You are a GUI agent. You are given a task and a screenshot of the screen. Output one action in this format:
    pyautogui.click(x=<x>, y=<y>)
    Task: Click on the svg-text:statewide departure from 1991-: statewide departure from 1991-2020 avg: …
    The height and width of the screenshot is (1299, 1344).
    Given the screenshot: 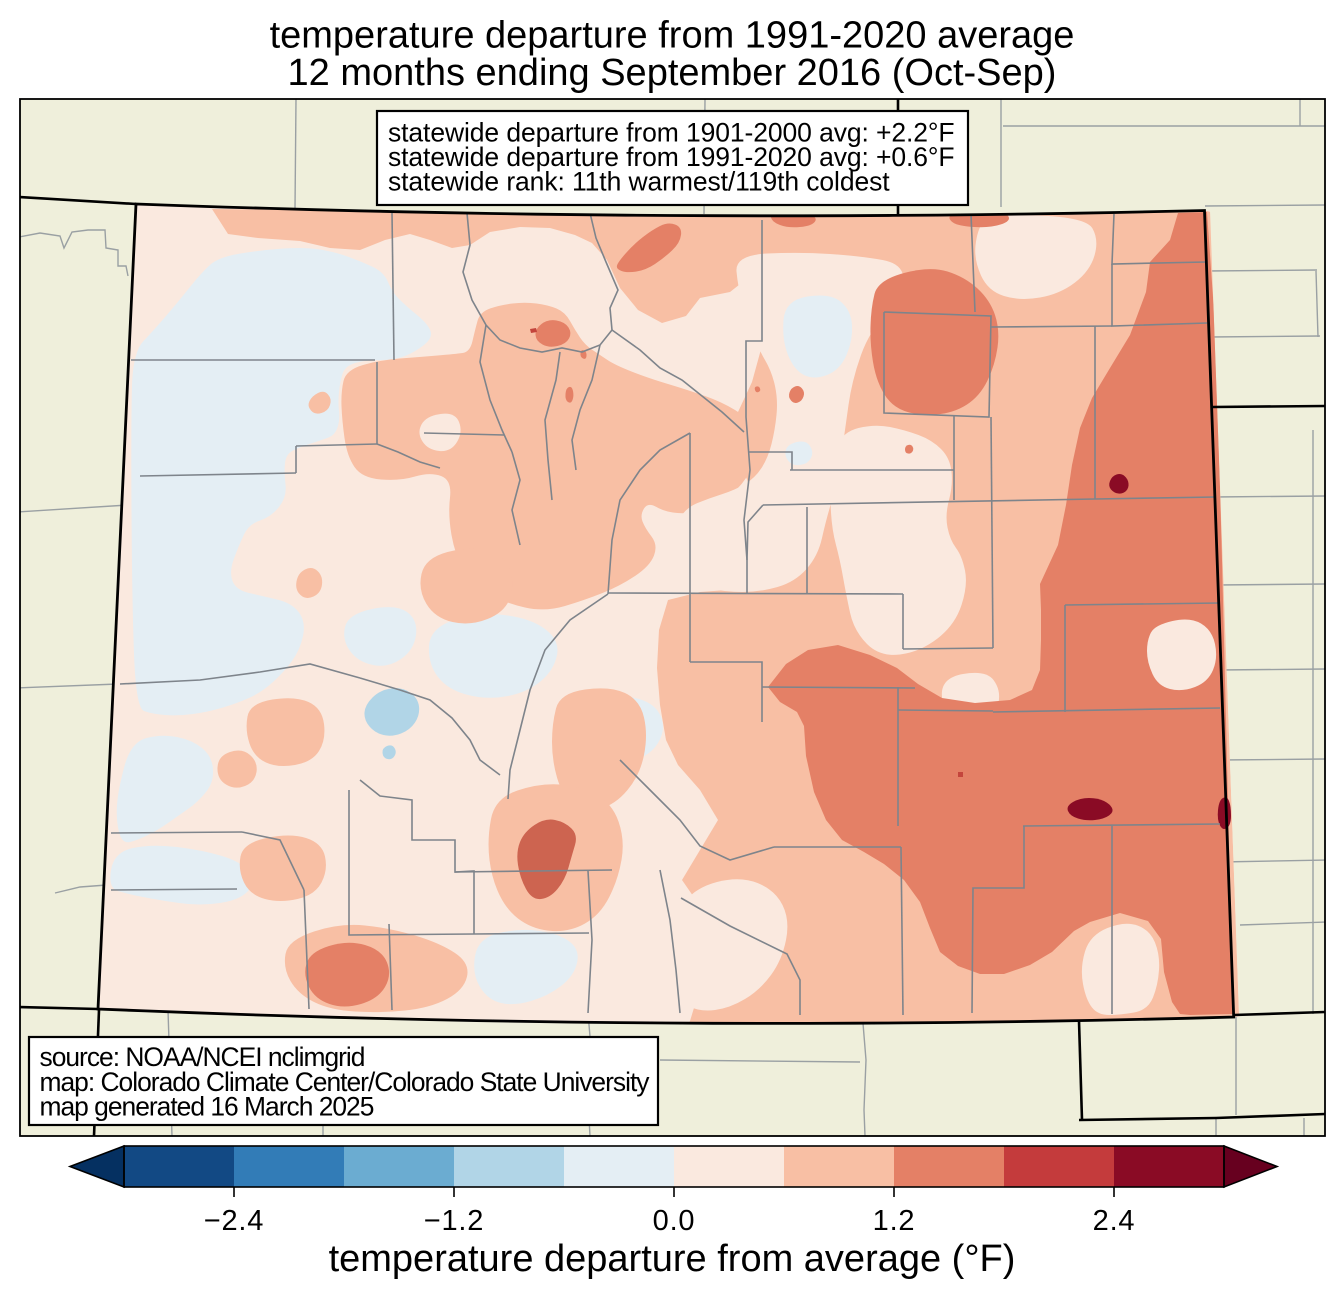 What is the action you would take?
    pyautogui.click(x=671, y=157)
    